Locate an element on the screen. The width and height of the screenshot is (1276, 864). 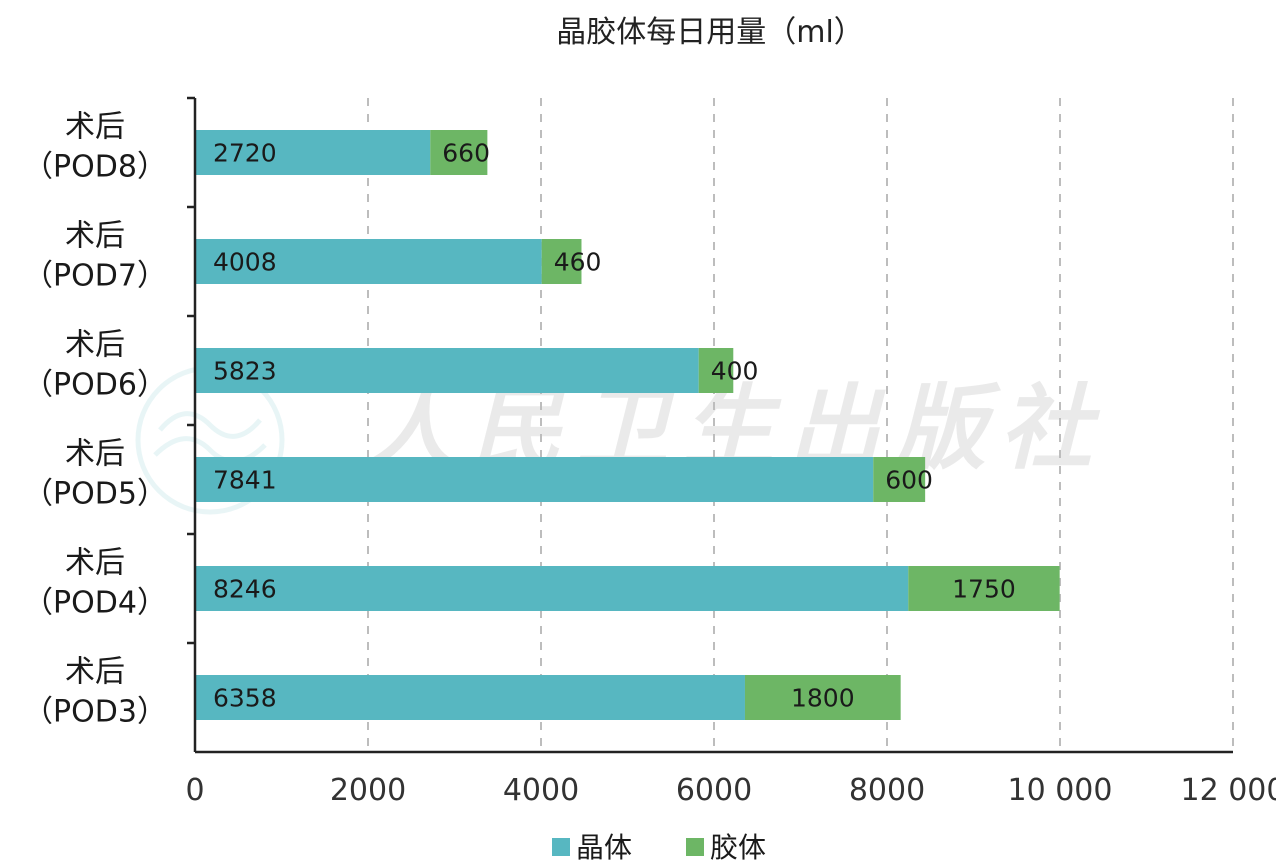
bar-value-label: 8246 is located at coordinates (245, 589).